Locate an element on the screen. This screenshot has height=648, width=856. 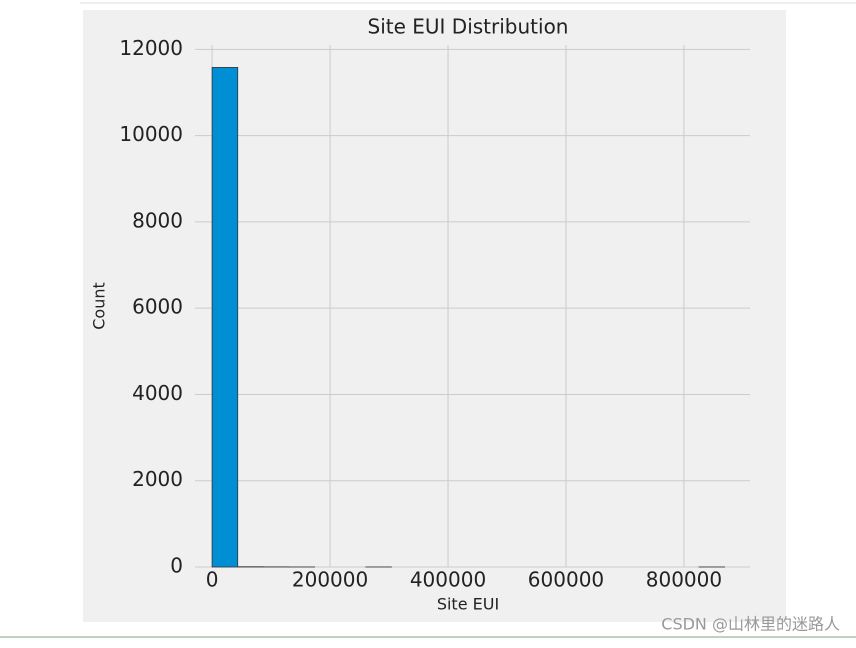
y-tick-label: 8000 is located at coordinates (157, 220).